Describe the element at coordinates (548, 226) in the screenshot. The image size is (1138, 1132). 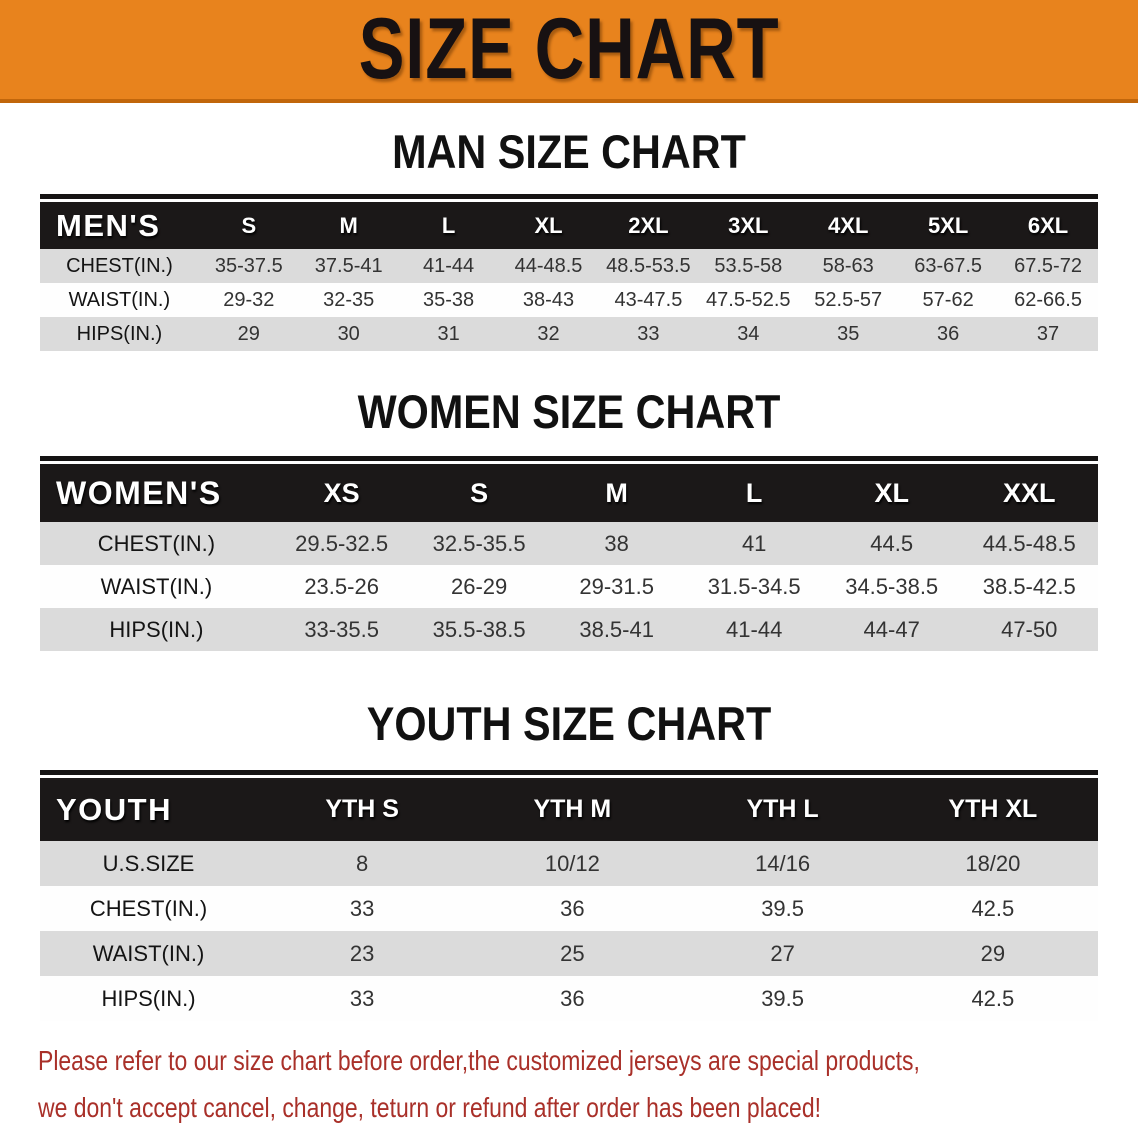
I see `size-column-header: XL` at that location.